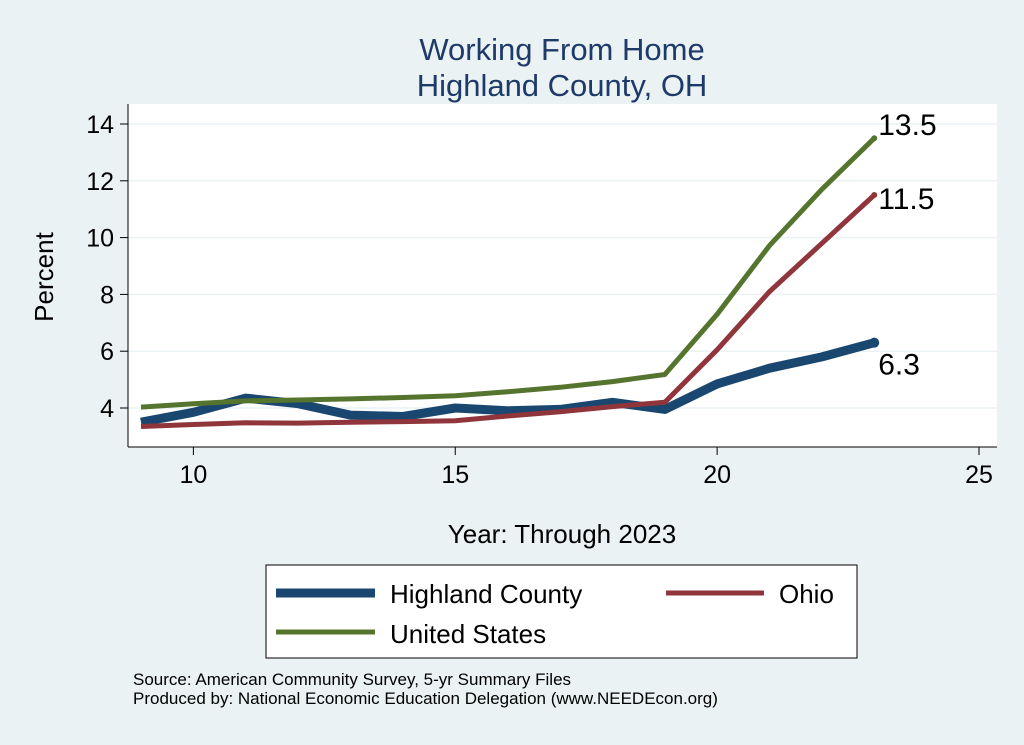  I want to click on chart-title-line-1: Working From Home, so click(561, 49).